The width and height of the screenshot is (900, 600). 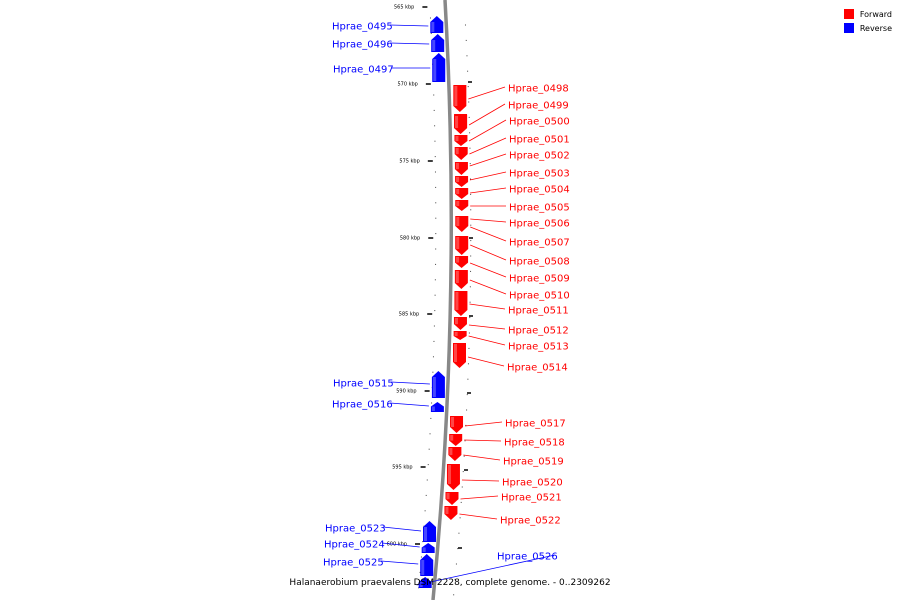 I want to click on gene-label: Hprae_0510, so click(x=539, y=296).